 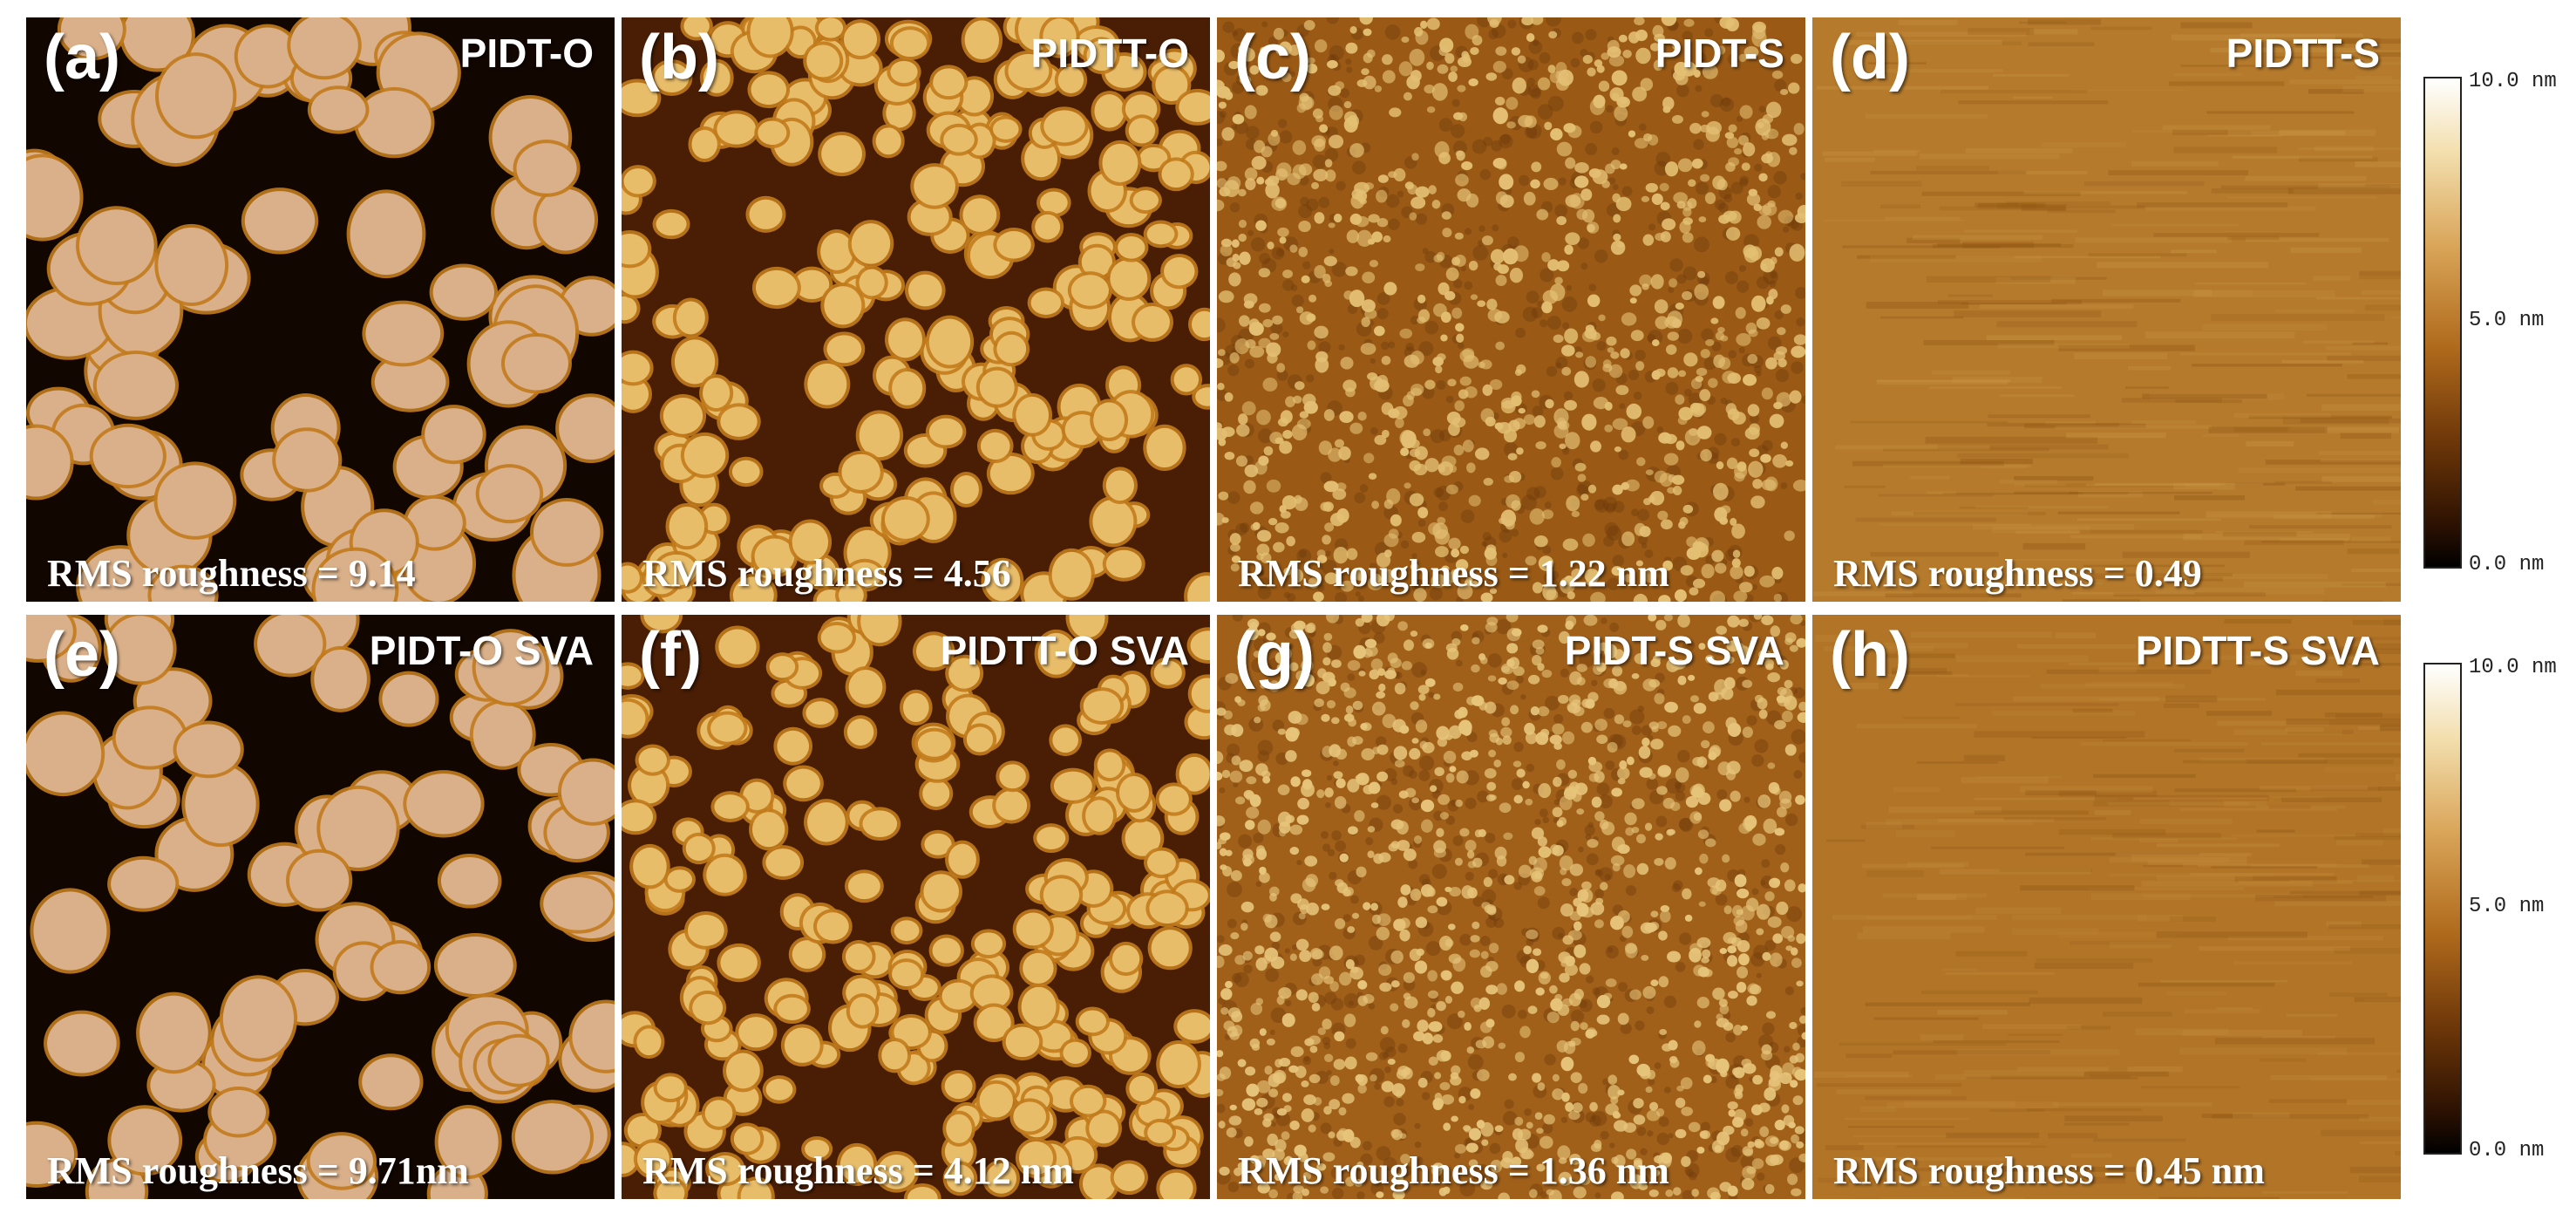 I want to click on afm-panel-g: (g) PIDT-S SVA RMS roughness = 1.36 nm, so click(x=1511, y=907).